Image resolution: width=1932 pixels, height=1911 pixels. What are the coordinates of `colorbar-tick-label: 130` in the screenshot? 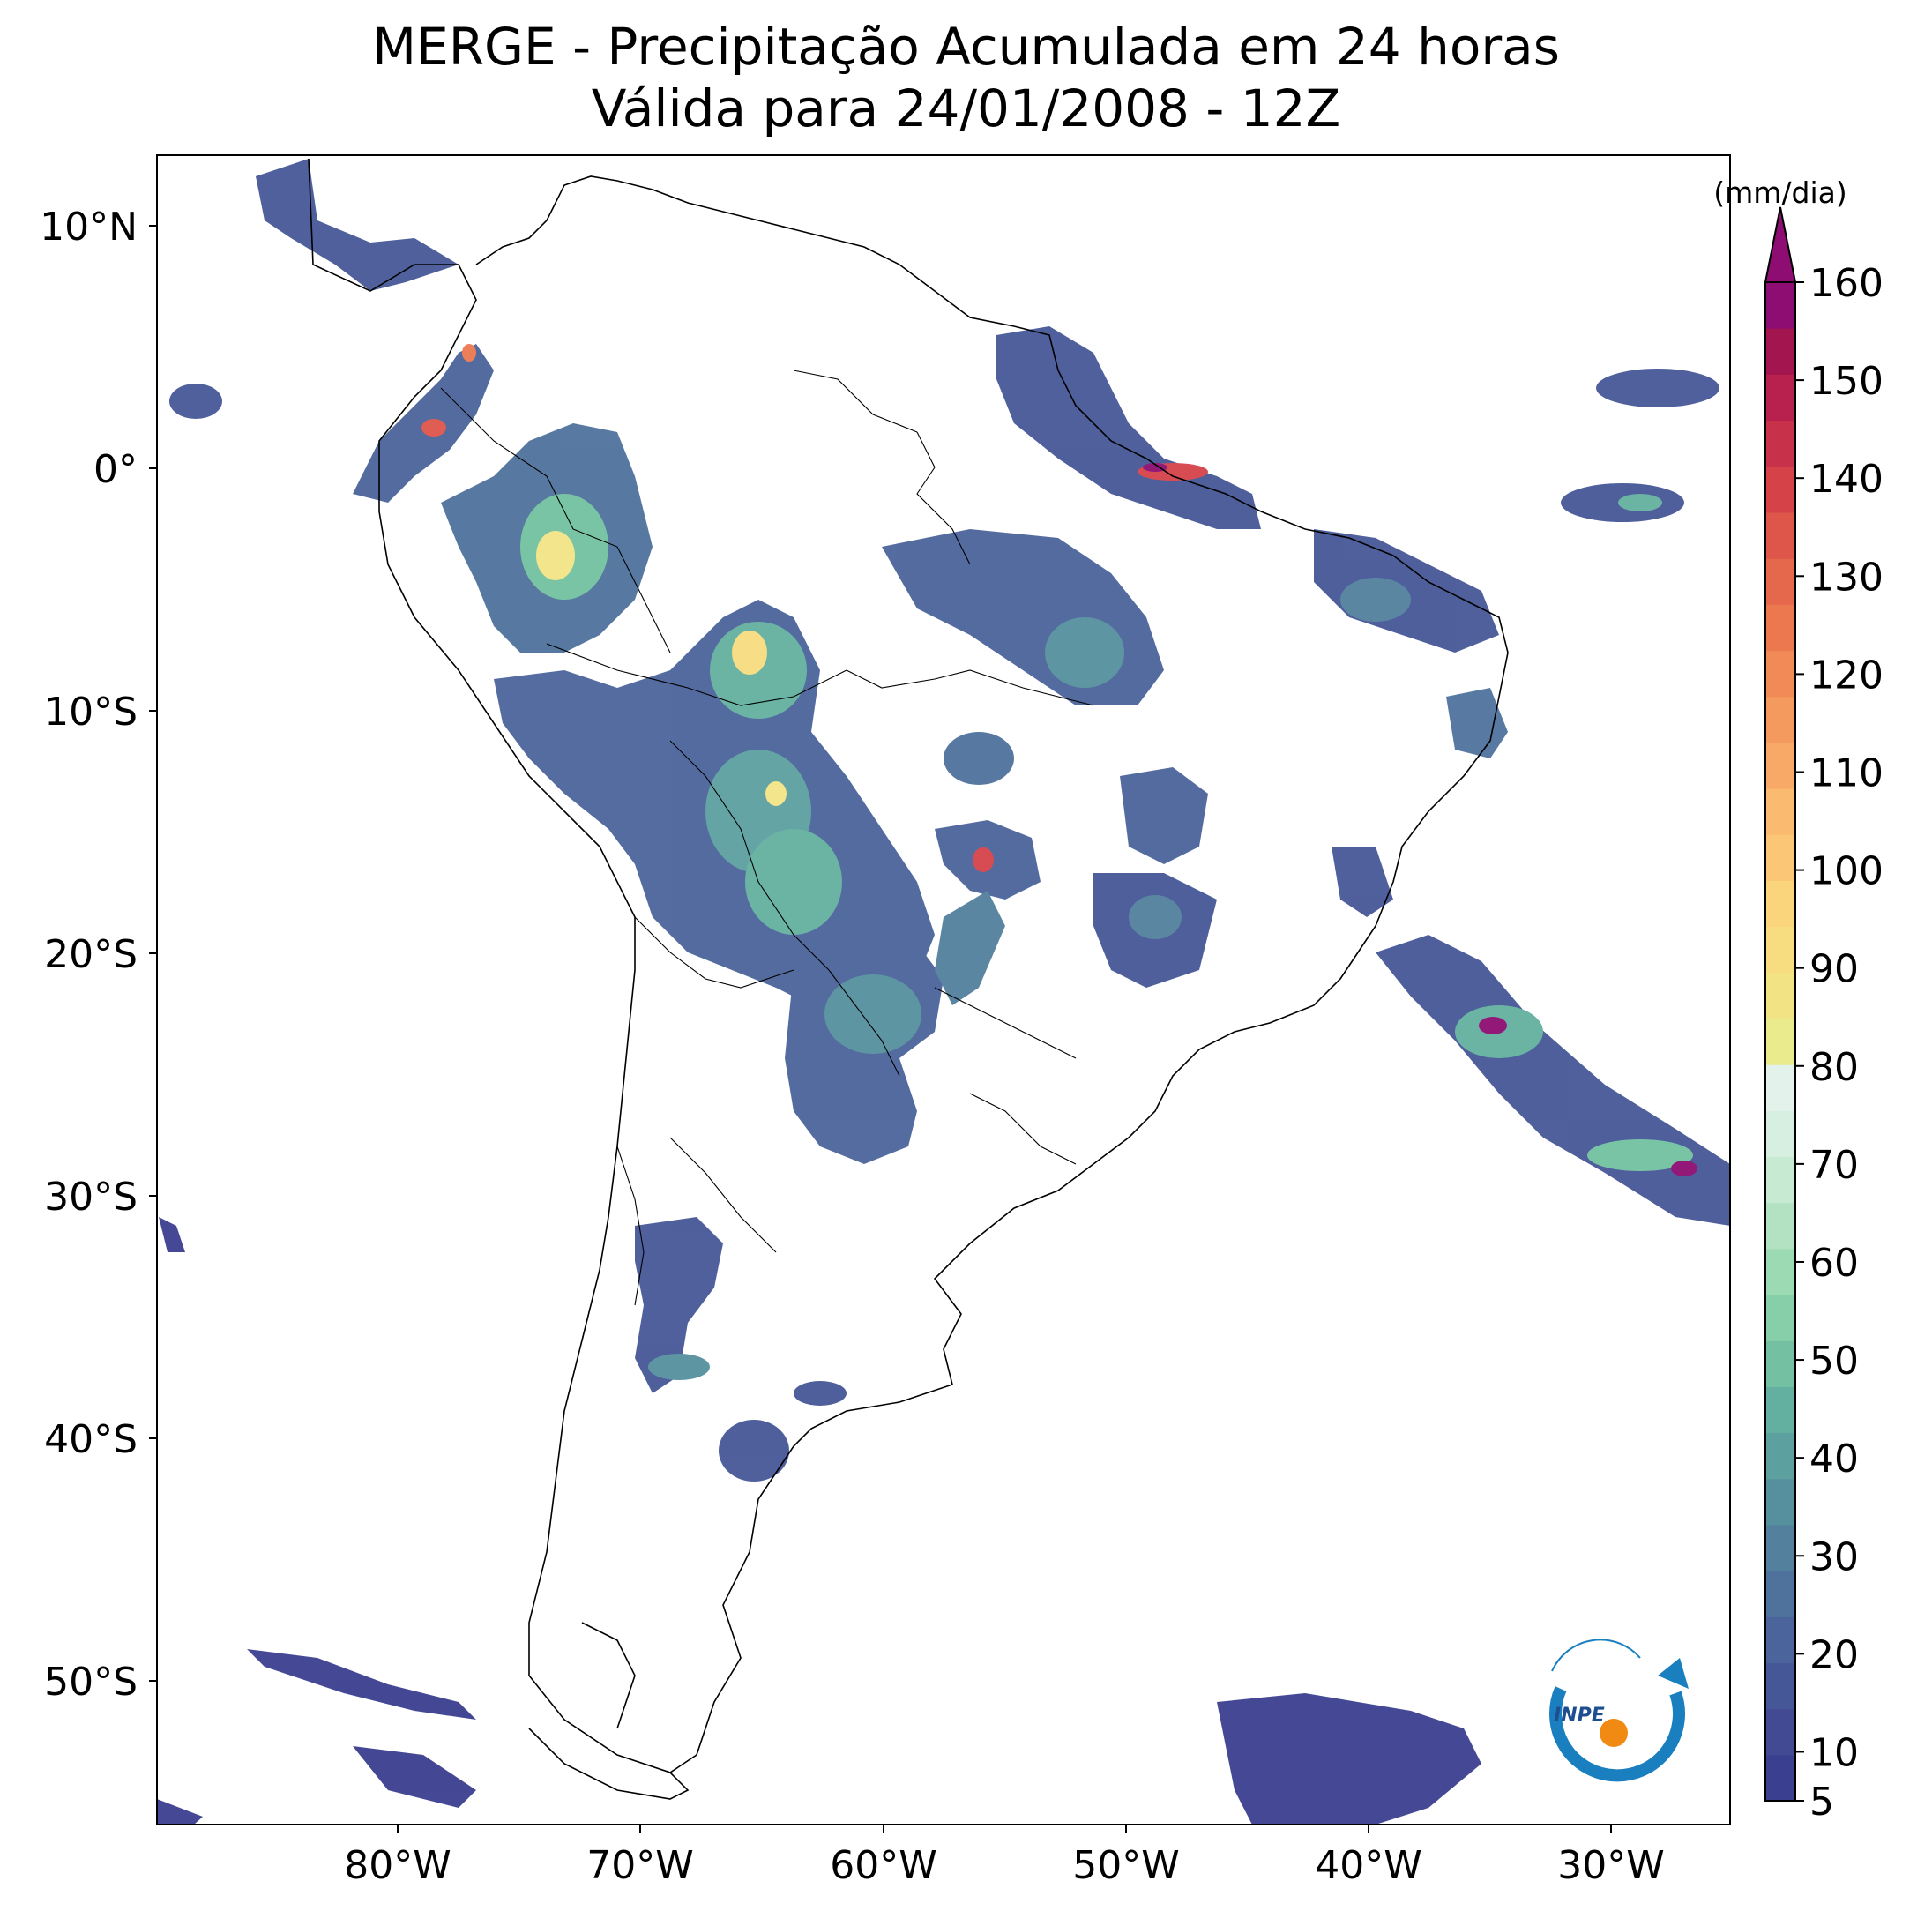 It's located at (1846, 578).